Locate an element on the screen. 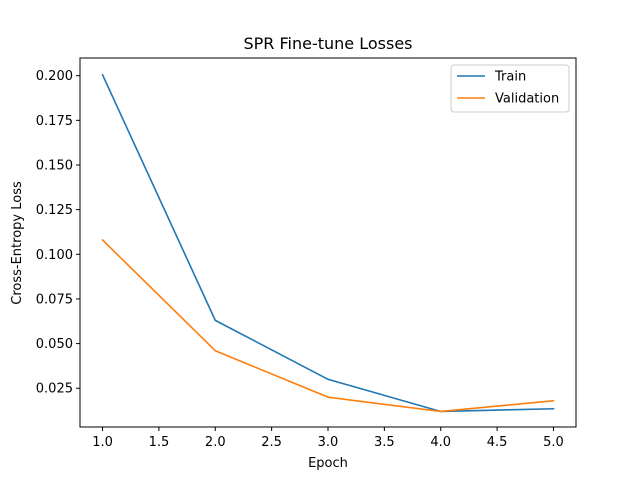 Image resolution: width=640 pixels, height=484 pixels. y-tick-label: 0.200 is located at coordinates (54, 76).